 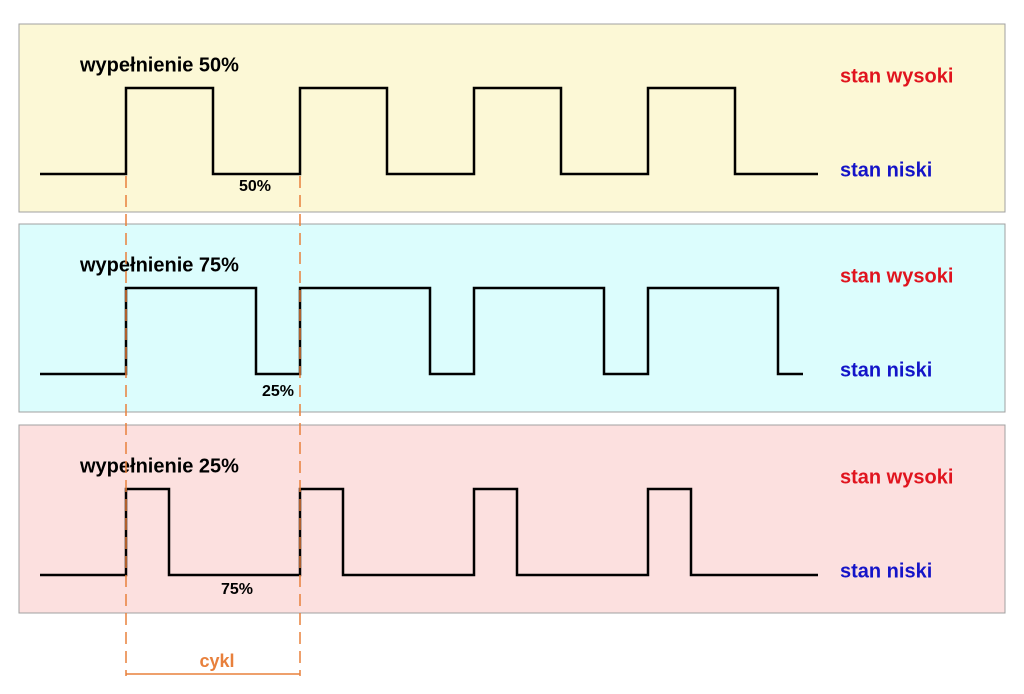 What do you see at coordinates (159, 65) in the screenshot?
I see `panel-title: wypełnienie 50%` at bounding box center [159, 65].